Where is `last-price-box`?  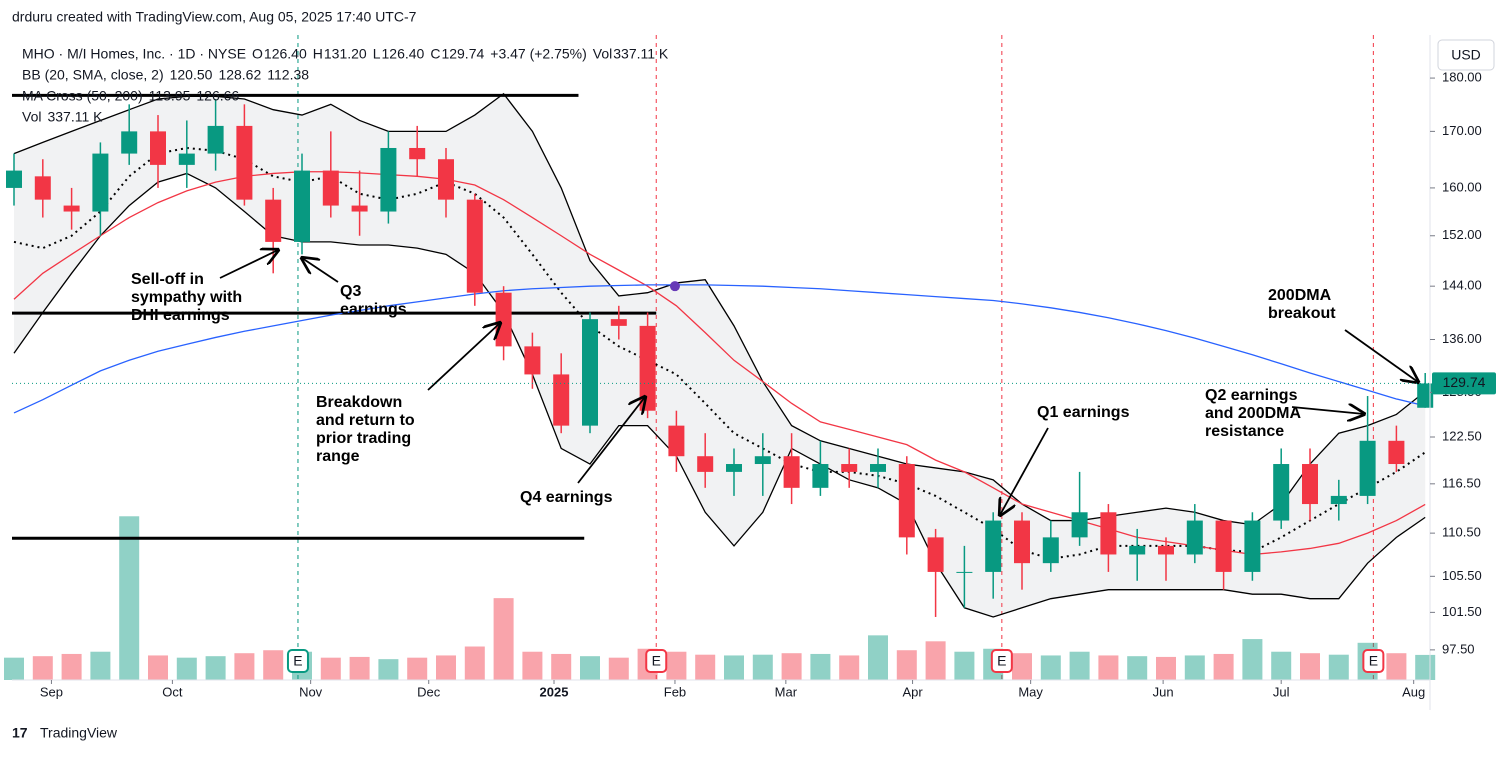 last-price-box is located at coordinates (1464, 383).